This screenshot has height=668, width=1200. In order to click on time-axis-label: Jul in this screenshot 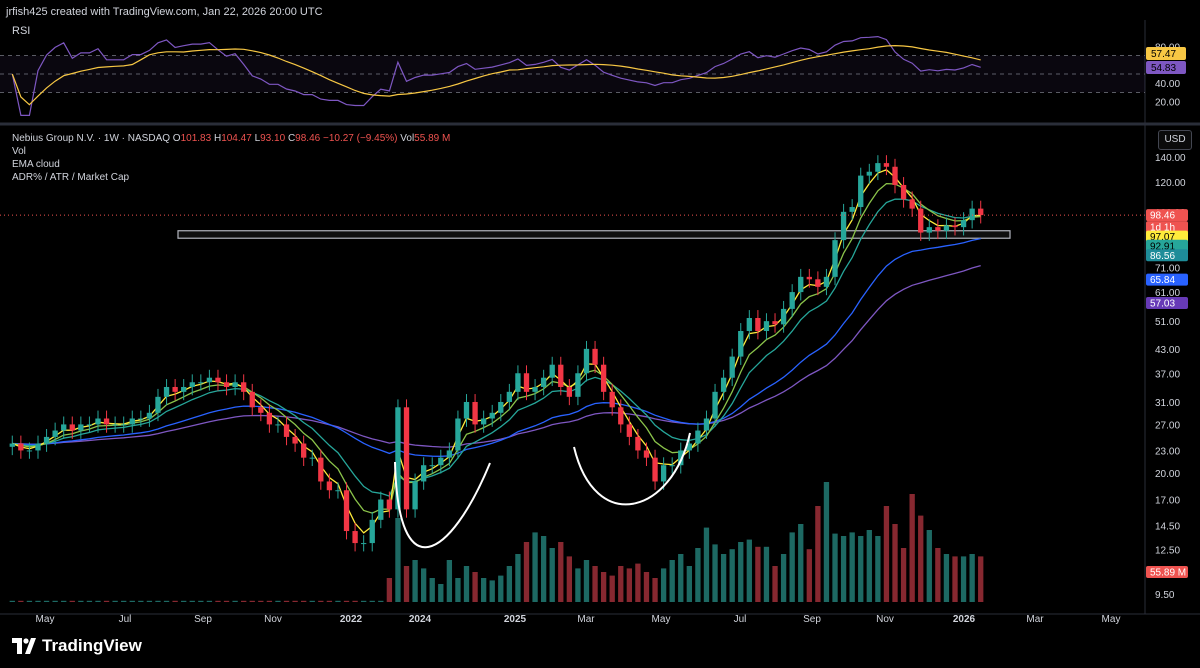, I will do `click(740, 619)`.